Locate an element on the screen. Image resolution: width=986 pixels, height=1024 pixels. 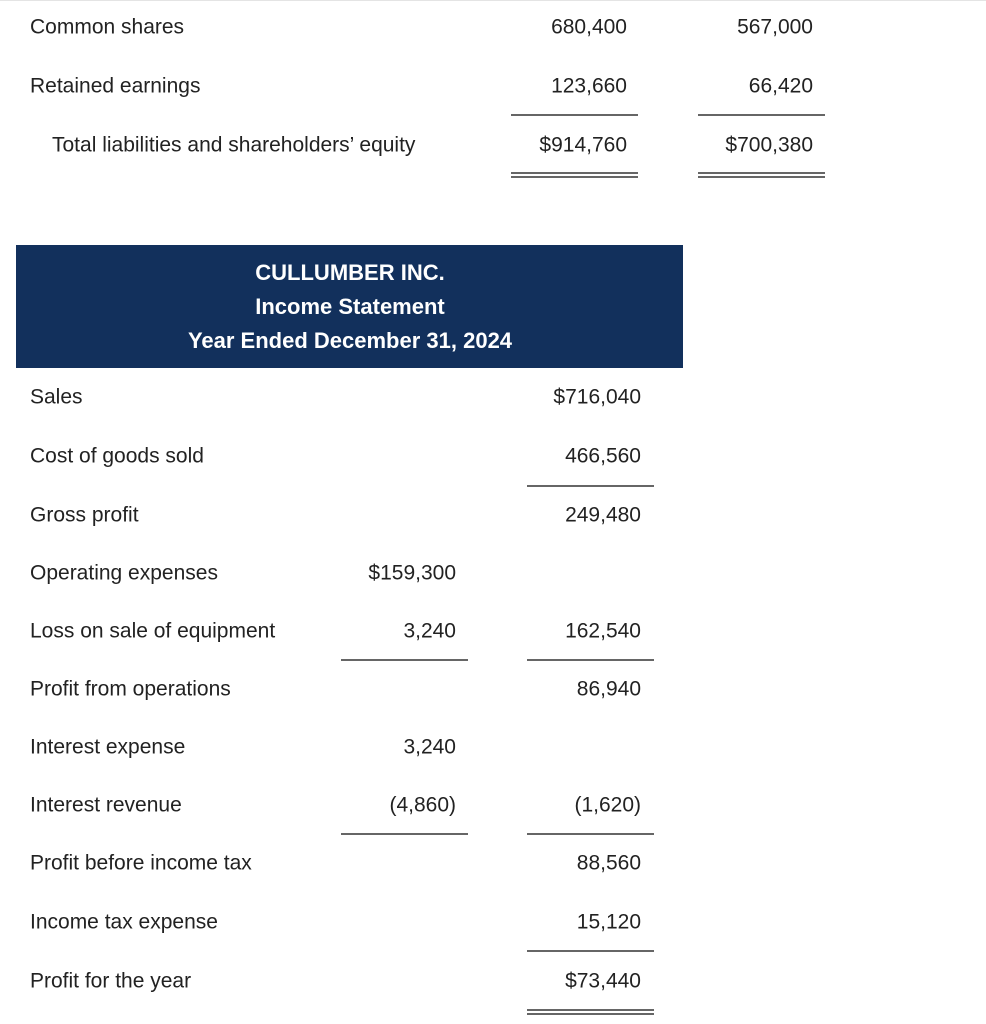
amount: $716,040 is located at coordinates (597, 397).